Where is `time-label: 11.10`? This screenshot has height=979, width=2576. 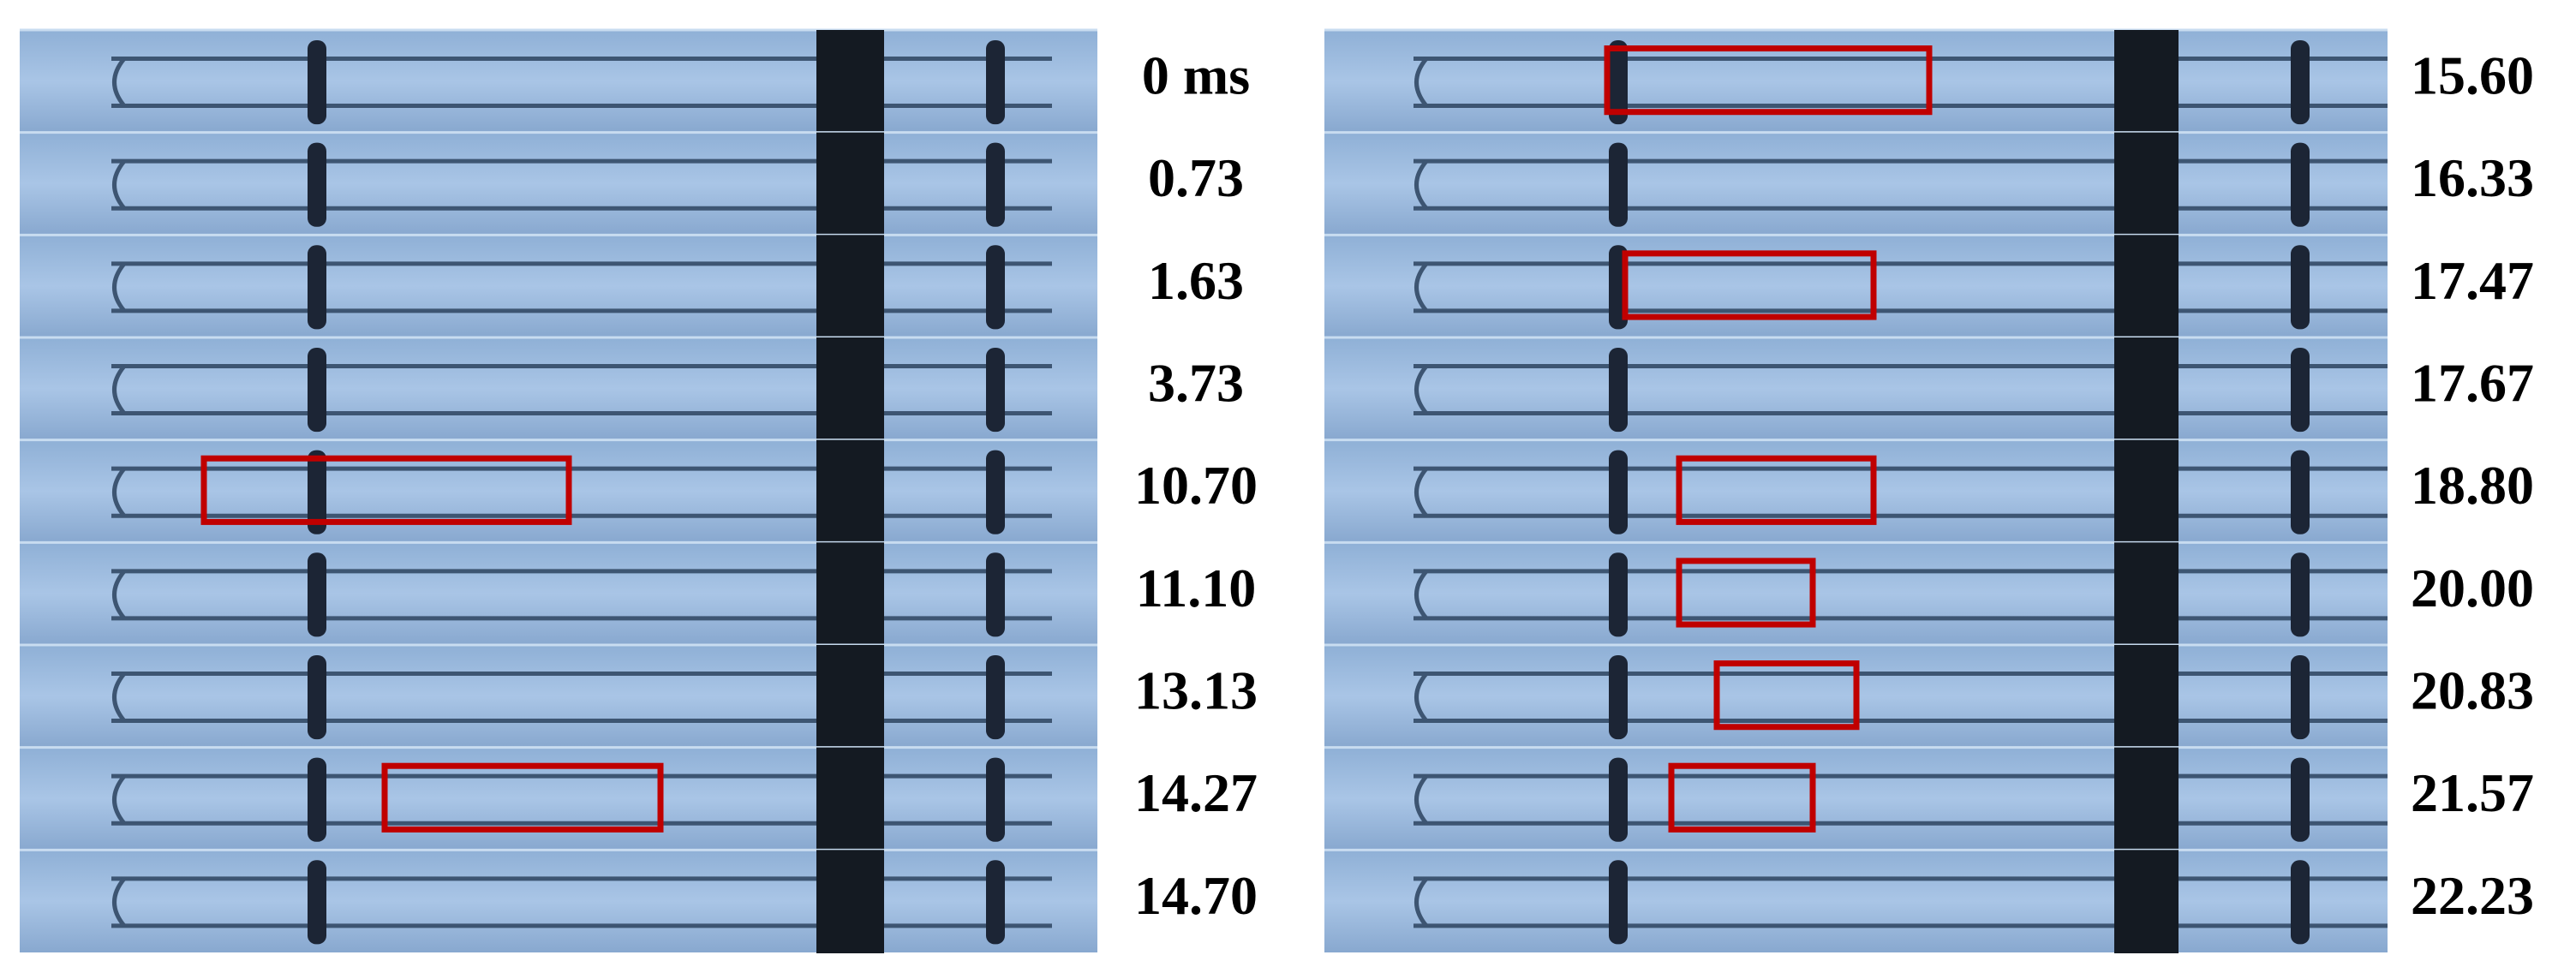 time-label: 11.10 is located at coordinates (1196, 588).